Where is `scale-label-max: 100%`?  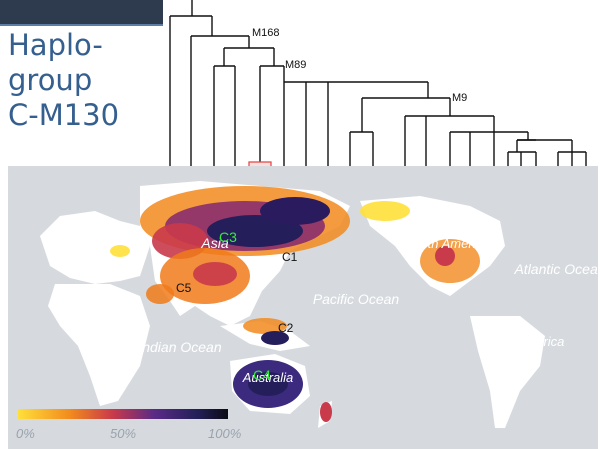 scale-label-max: 100% is located at coordinates (224, 433).